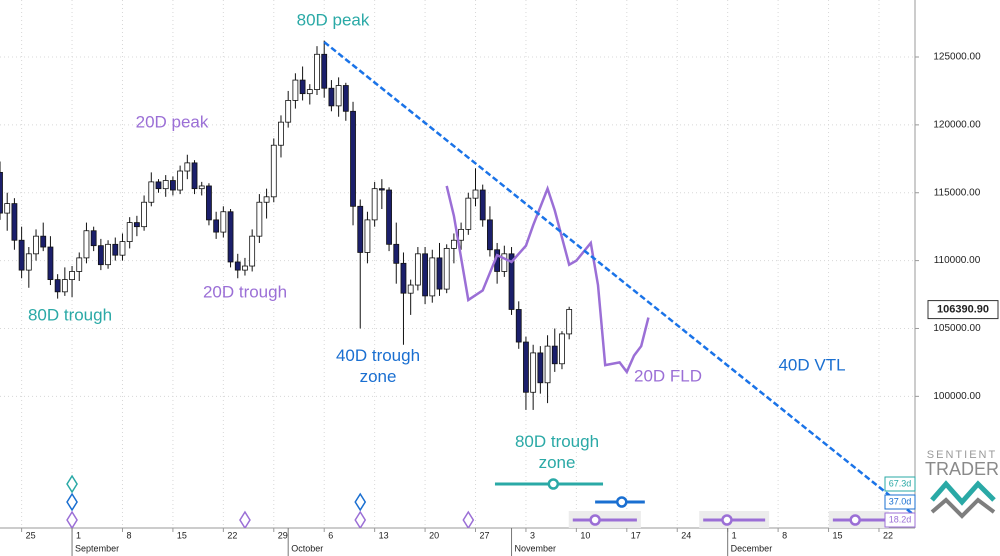  Describe the element at coordinates (963, 310) in the screenshot. I see `last-price-label: 106390.90` at that location.